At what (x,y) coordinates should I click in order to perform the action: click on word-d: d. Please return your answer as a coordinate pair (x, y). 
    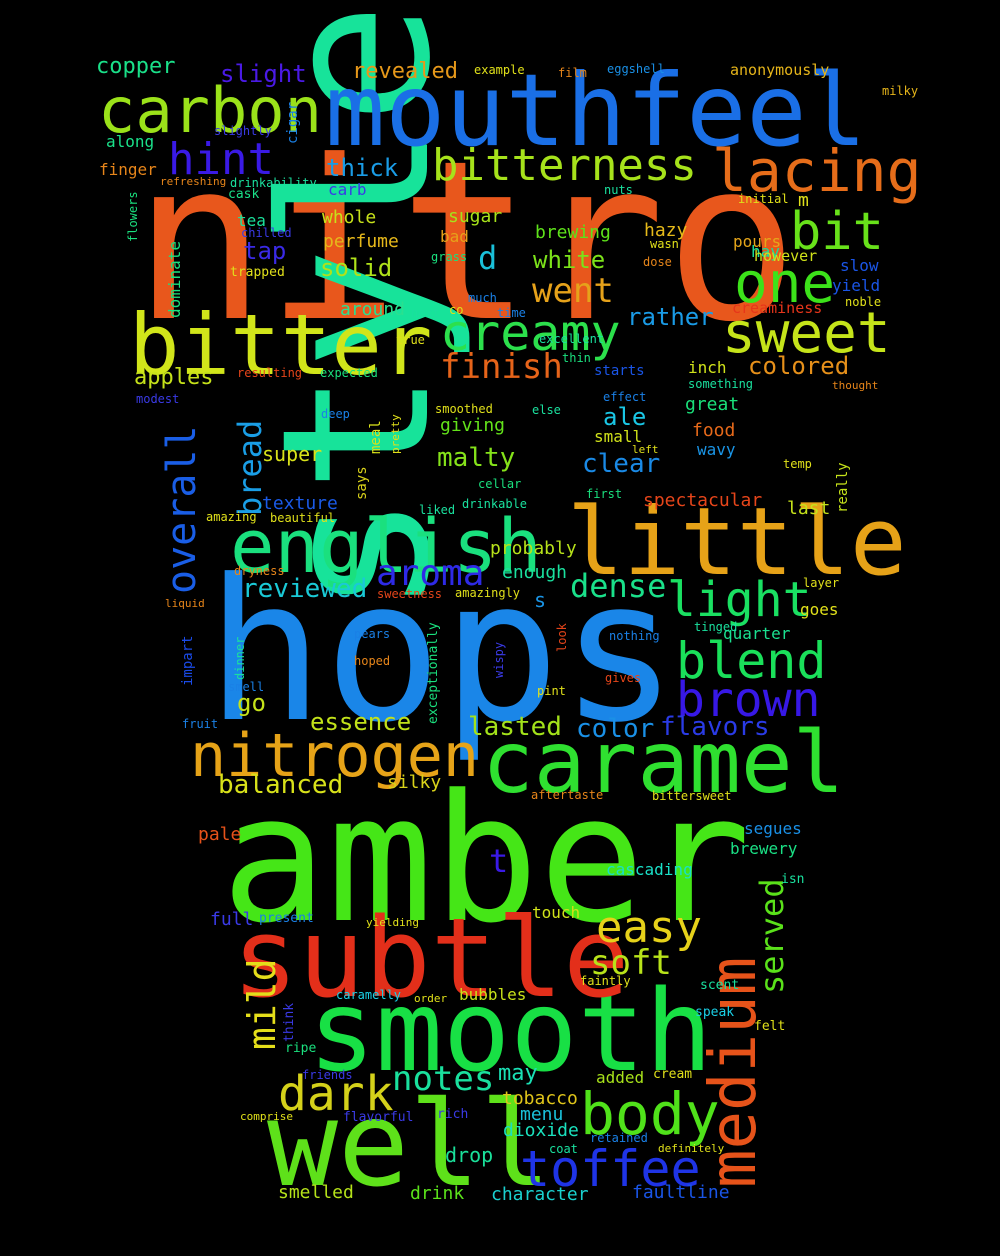
    Looking at the image, I should click on (488, 258).